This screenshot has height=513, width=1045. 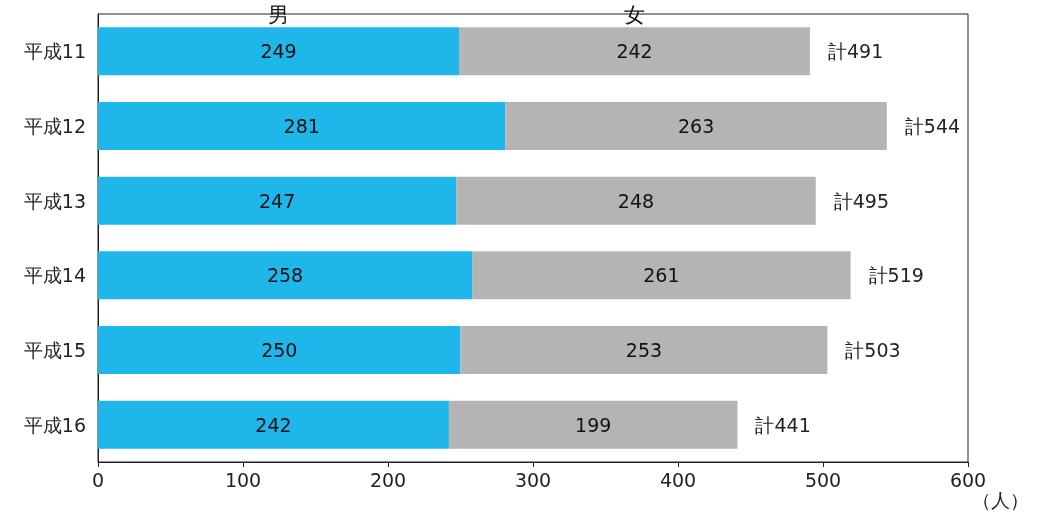 What do you see at coordinates (678, 479) in the screenshot?
I see `x-tick-label: 400` at bounding box center [678, 479].